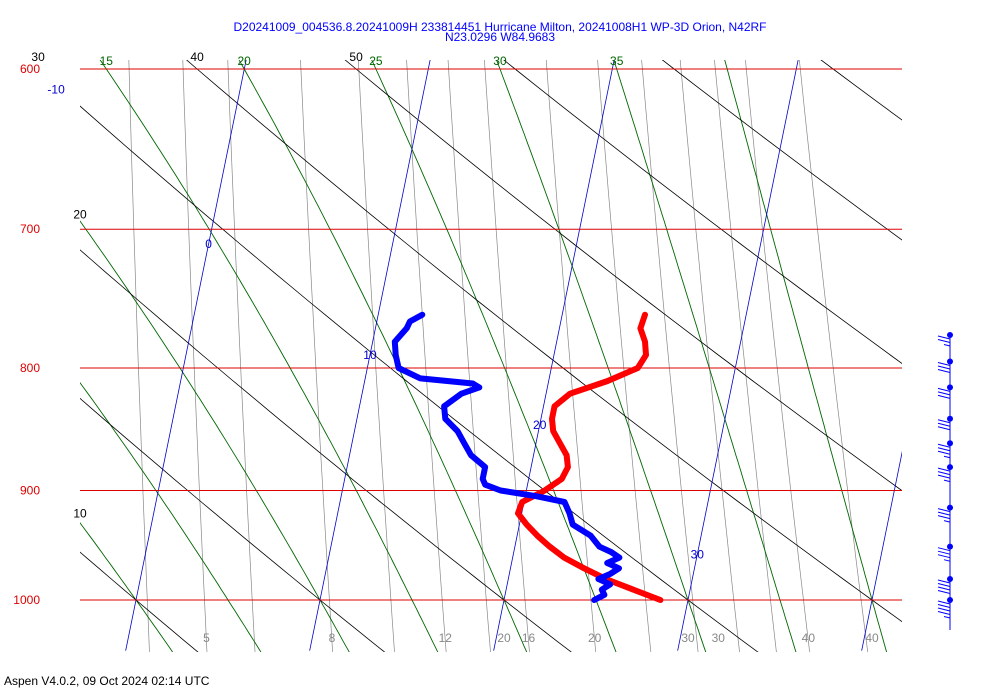 This screenshot has width=1000, height=700. Describe the element at coordinates (30, 229) in the screenshot. I see `pressure-tick-label: 700` at that location.